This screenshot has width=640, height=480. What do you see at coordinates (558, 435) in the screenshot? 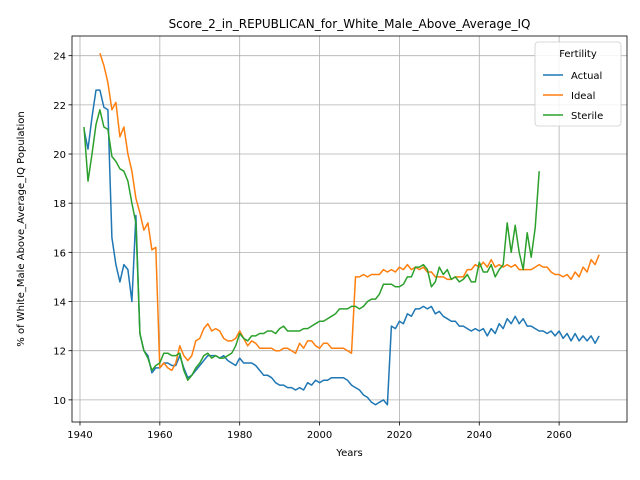
I see `x-tick-label: 2060` at bounding box center [558, 435].